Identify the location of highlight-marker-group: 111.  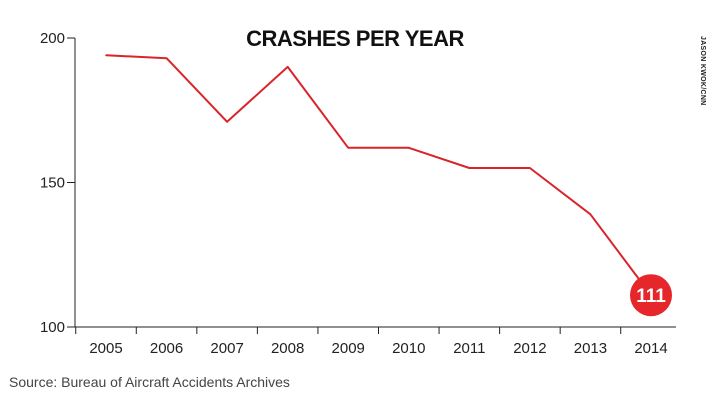
(651, 295).